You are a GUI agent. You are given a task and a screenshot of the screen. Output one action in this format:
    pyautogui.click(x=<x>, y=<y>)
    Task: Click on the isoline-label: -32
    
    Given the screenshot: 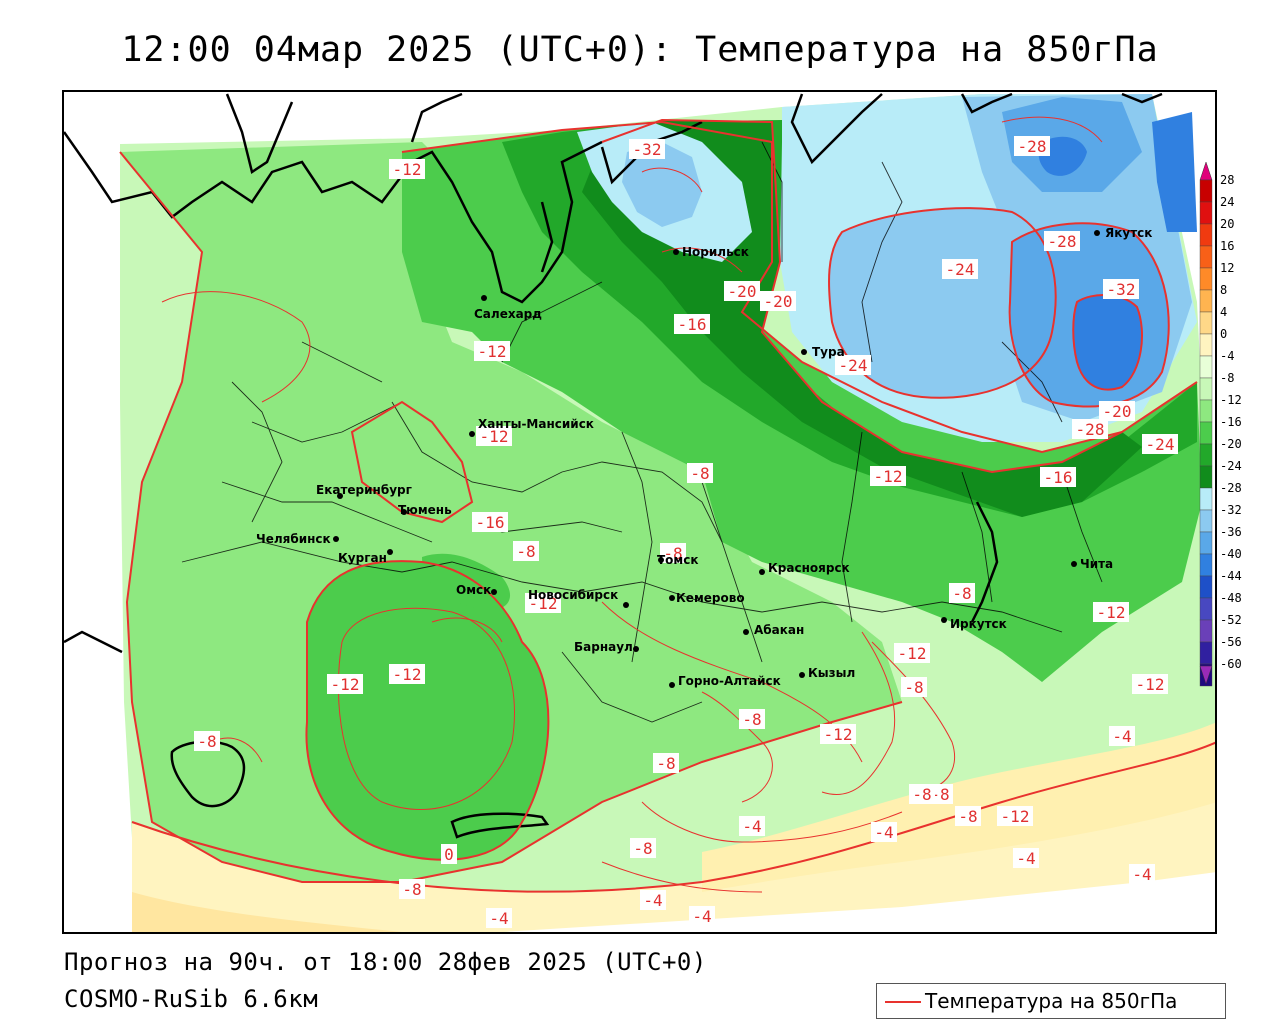 What is the action you would take?
    pyautogui.click(x=1121, y=289)
    